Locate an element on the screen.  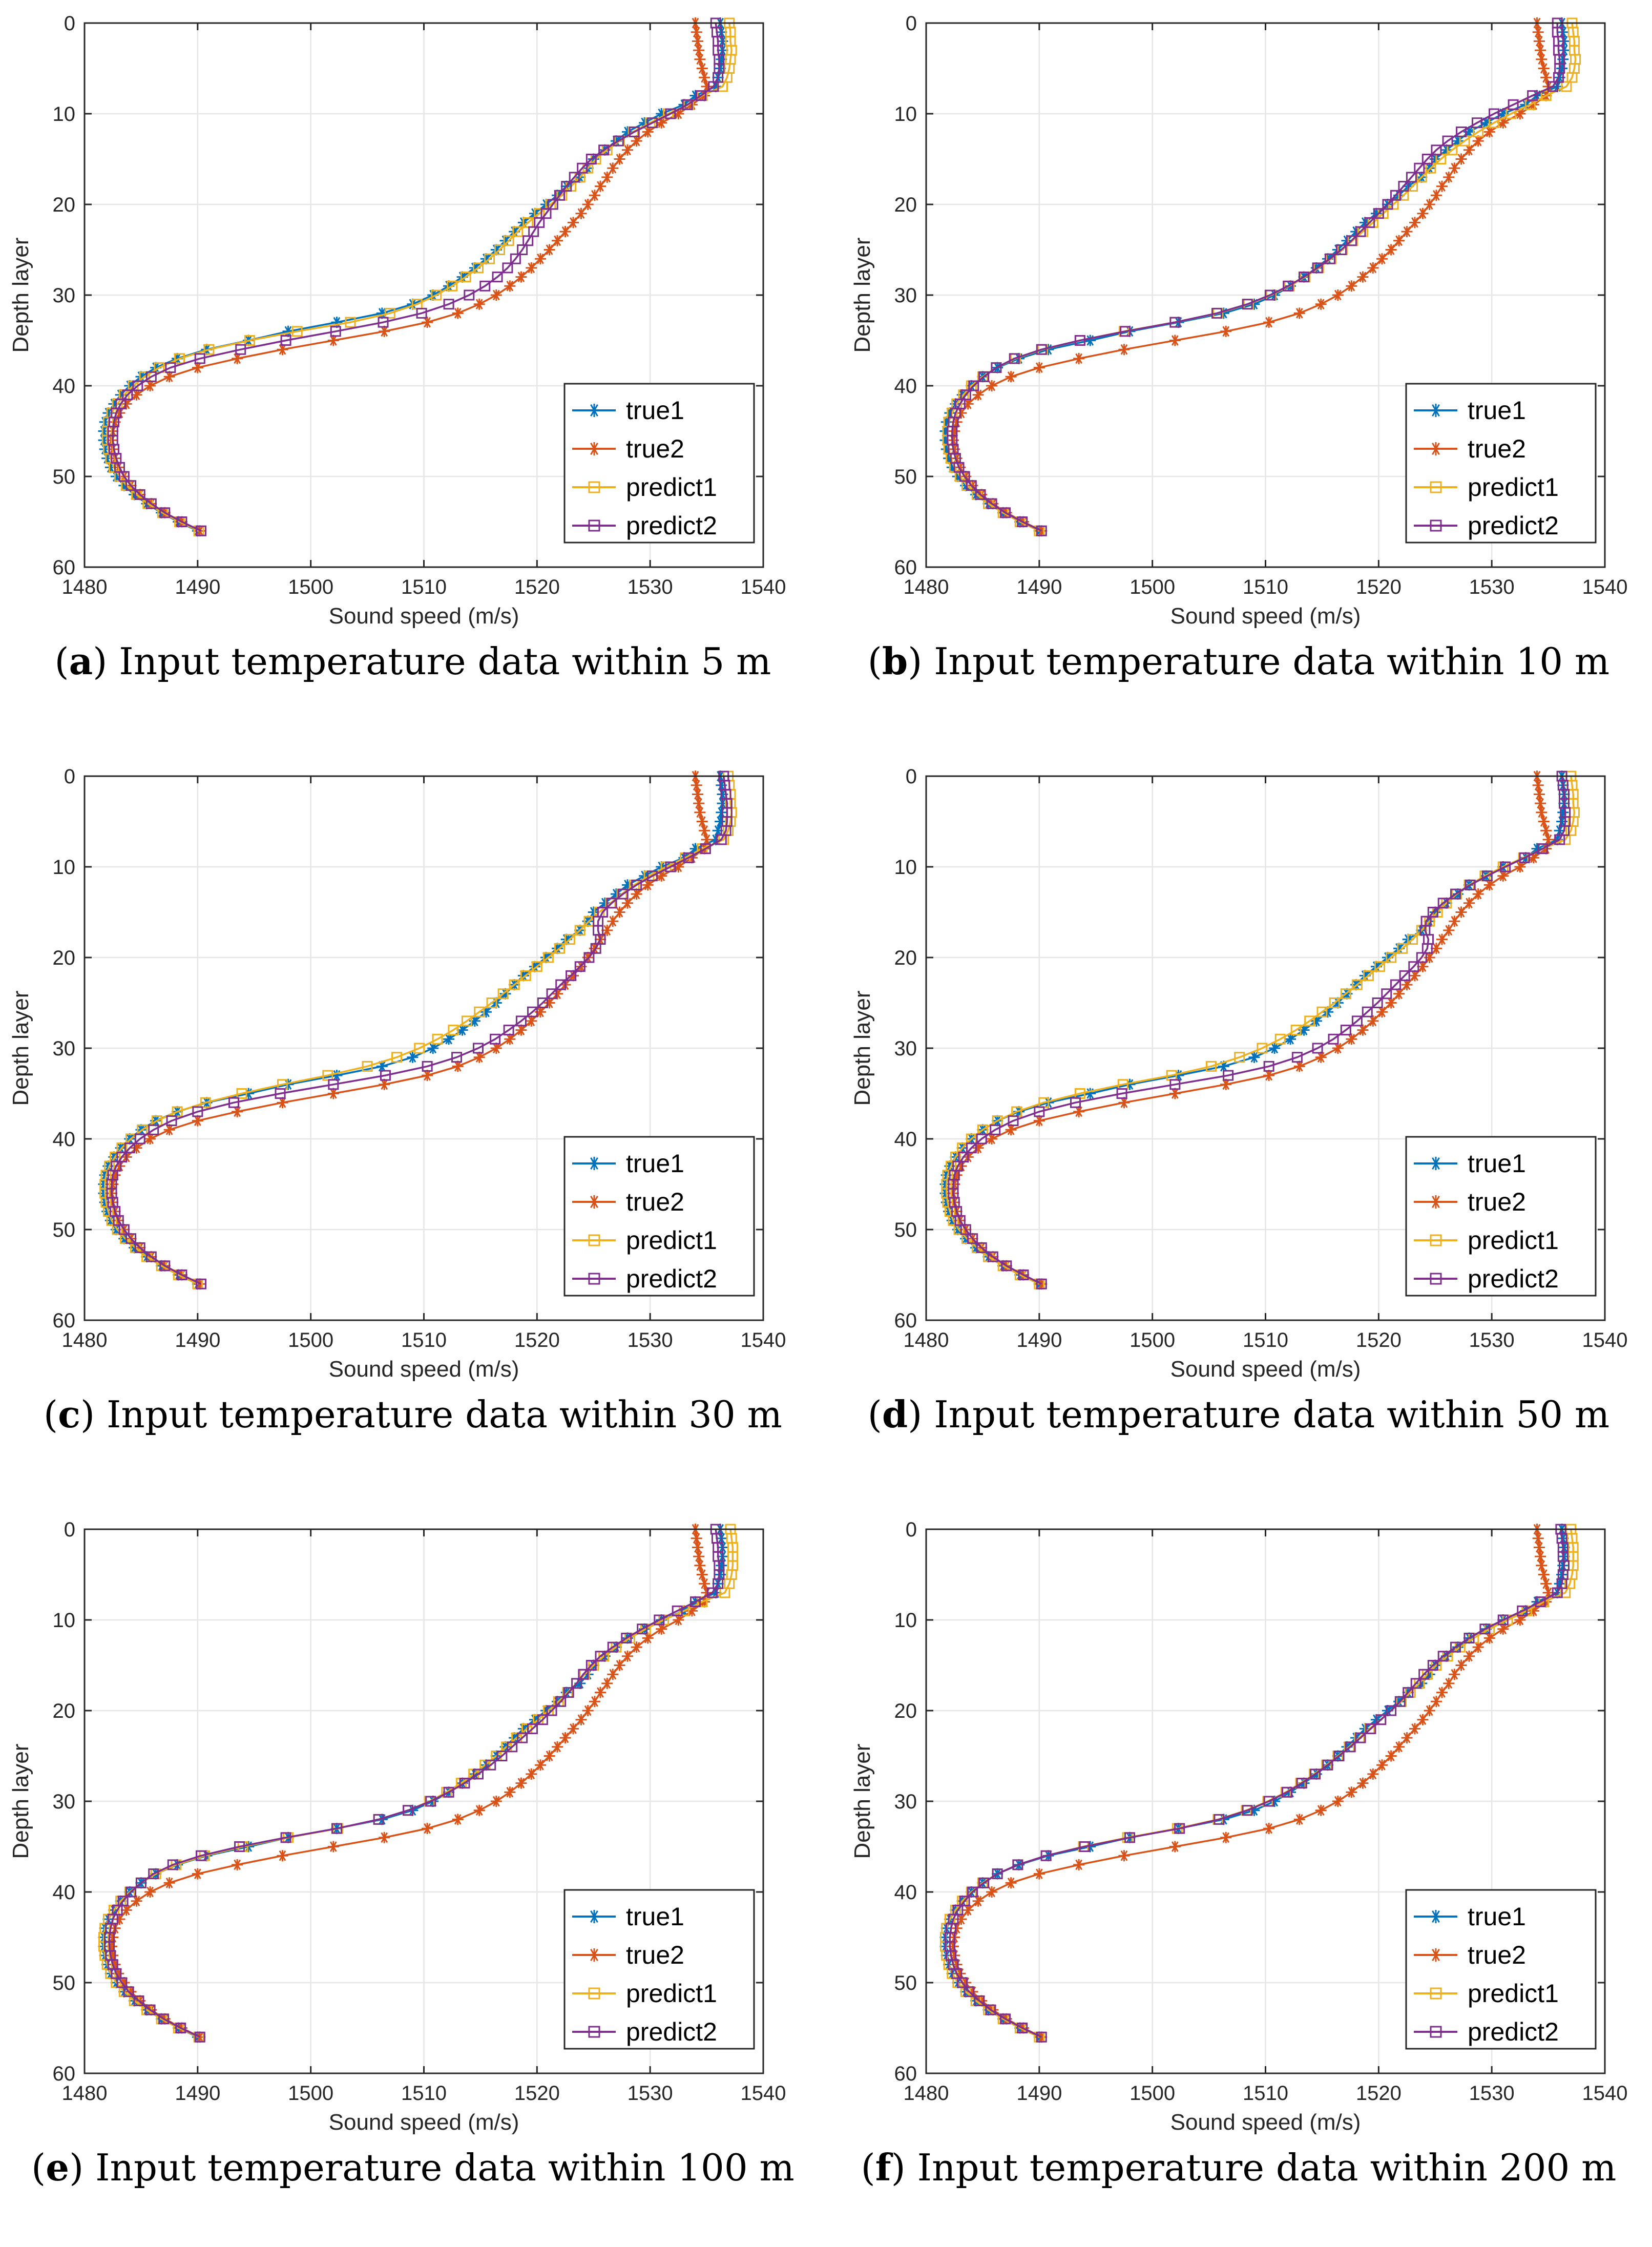
x-axis-label: Sound speed (m/s) is located at coordinates (424, 2123).